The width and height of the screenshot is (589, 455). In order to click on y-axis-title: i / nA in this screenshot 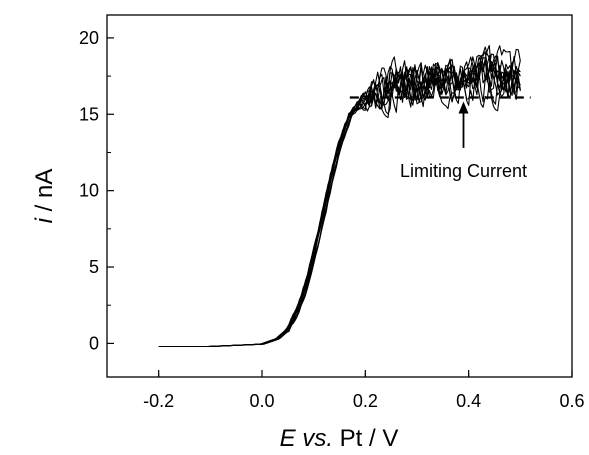, I will do `click(44, 196)`.